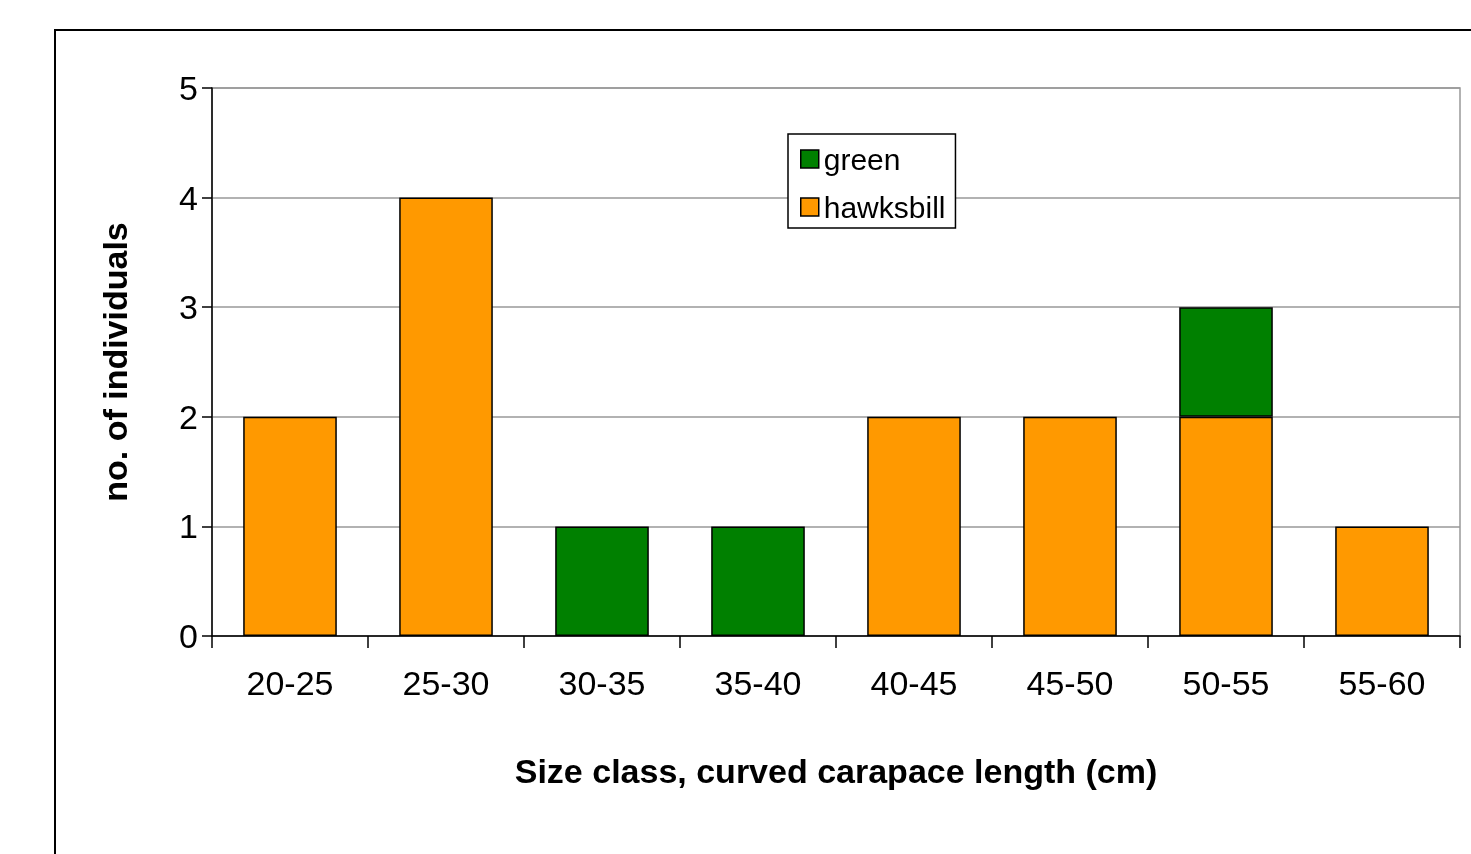  I want to click on y-axis-title: no. of individuals, so click(115, 362).